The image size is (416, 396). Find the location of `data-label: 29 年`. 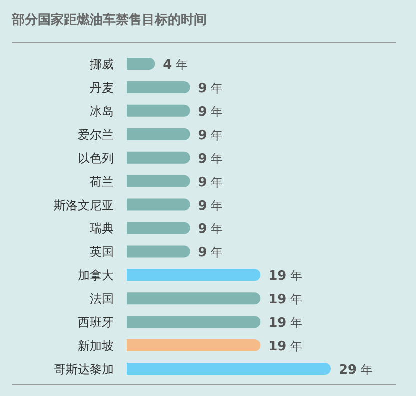

data-label: 29 年 is located at coordinates (356, 370).